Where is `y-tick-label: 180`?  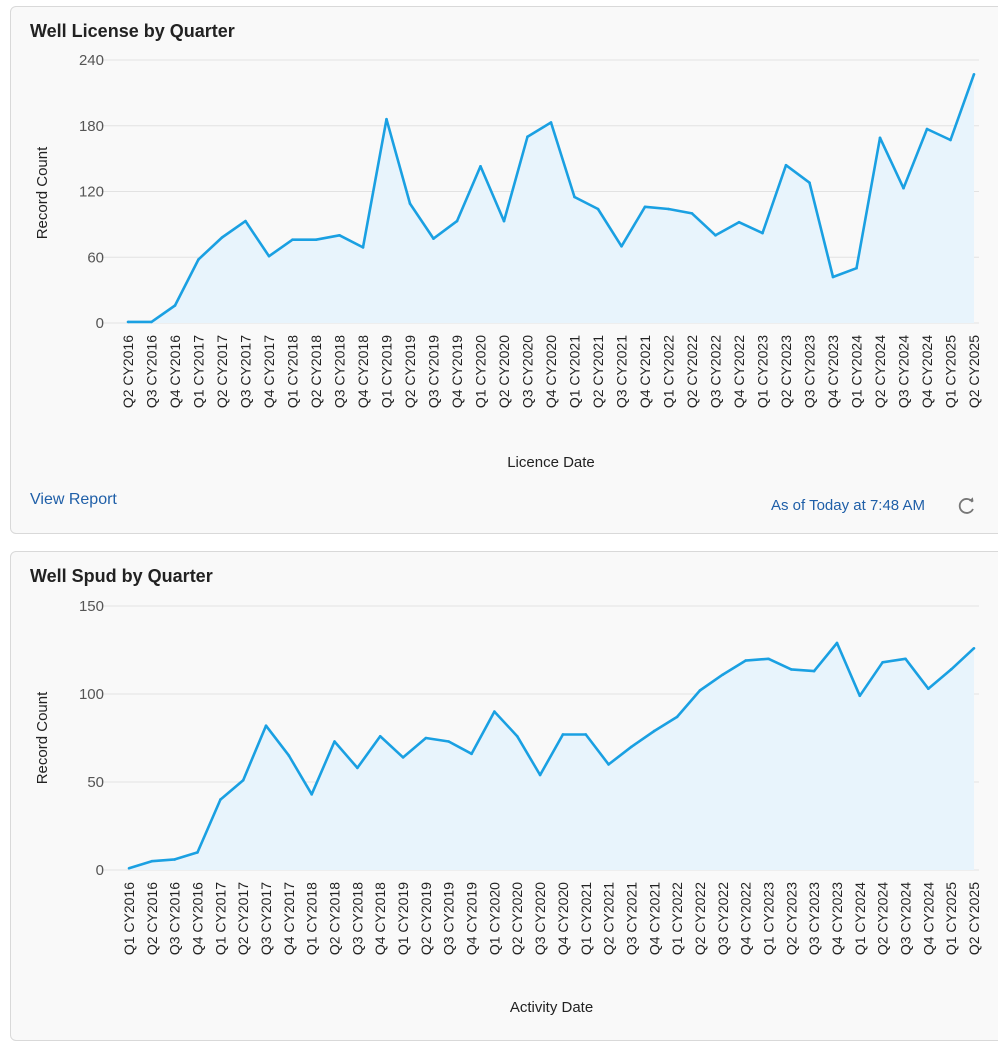 y-tick-label: 180 is located at coordinates (91, 126).